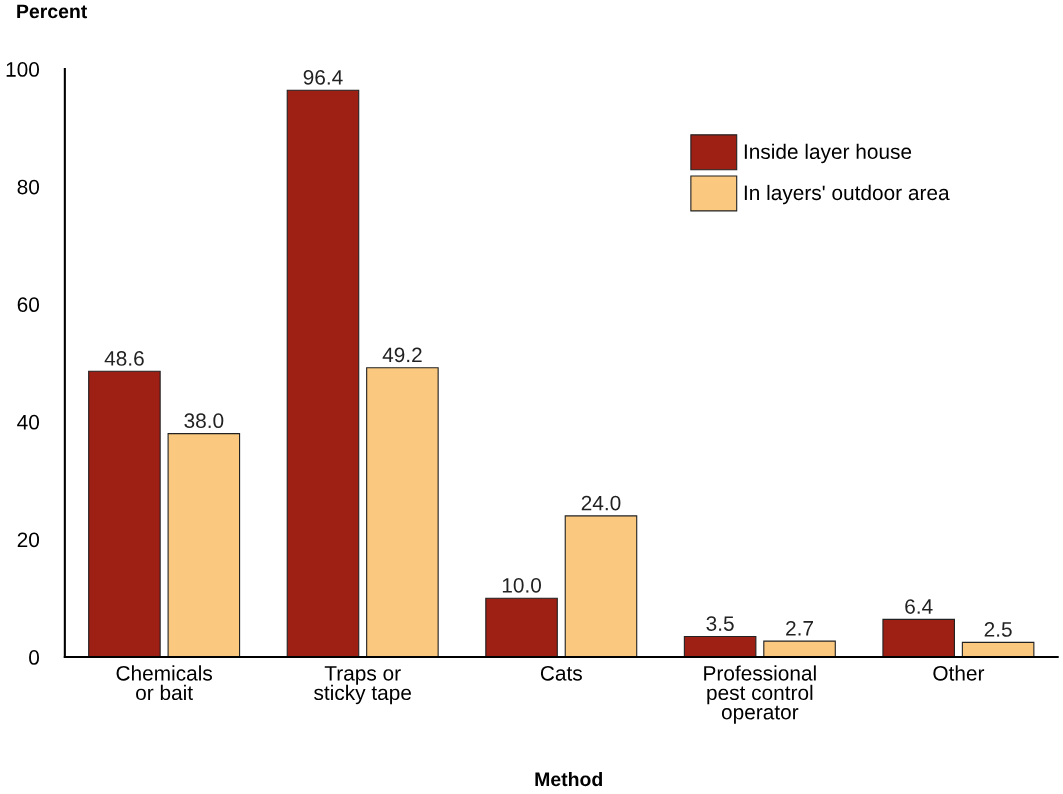 This screenshot has width=1063, height=794. Describe the element at coordinates (720, 623) in the screenshot. I see `data-label: 3.5` at that location.